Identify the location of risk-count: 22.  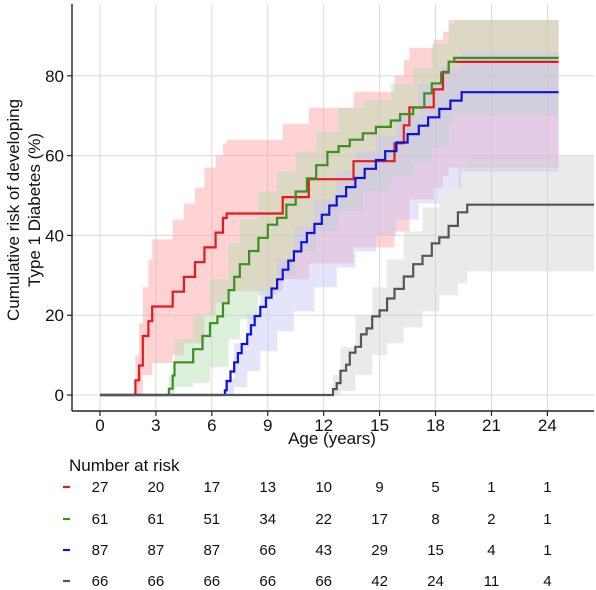
(323, 519).